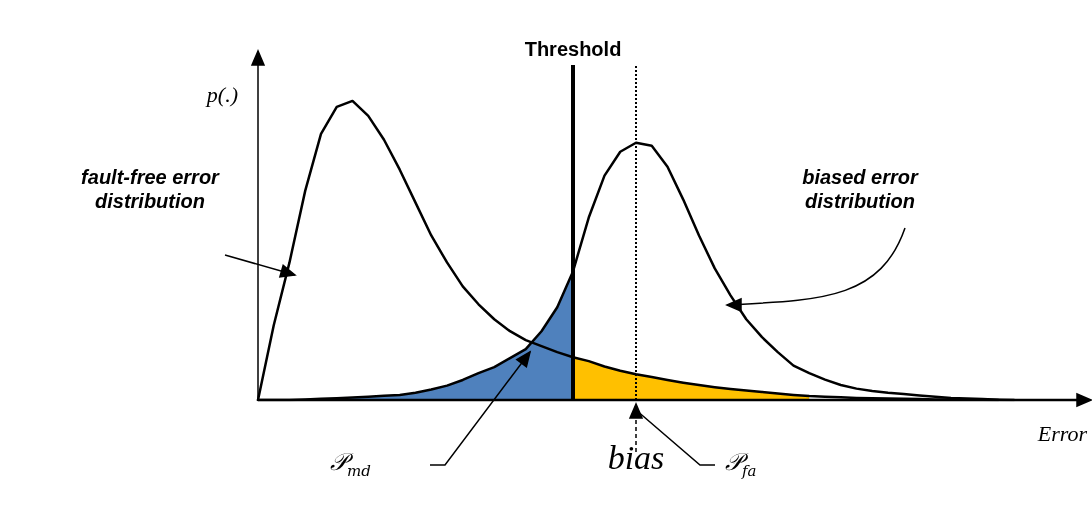 The image size is (1092, 507). Describe the element at coordinates (1062, 433) in the screenshot. I see `x-axis-title: Error` at that location.